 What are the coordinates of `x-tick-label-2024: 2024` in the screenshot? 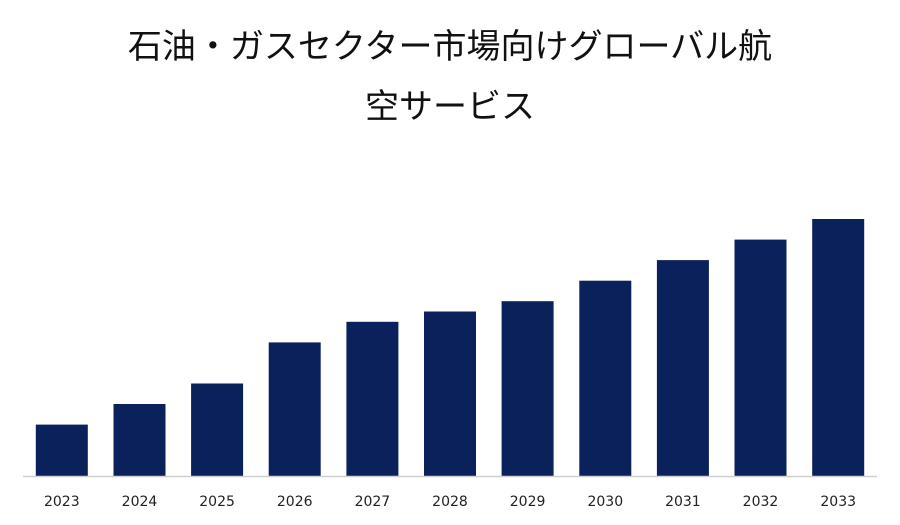 It's located at (140, 502).